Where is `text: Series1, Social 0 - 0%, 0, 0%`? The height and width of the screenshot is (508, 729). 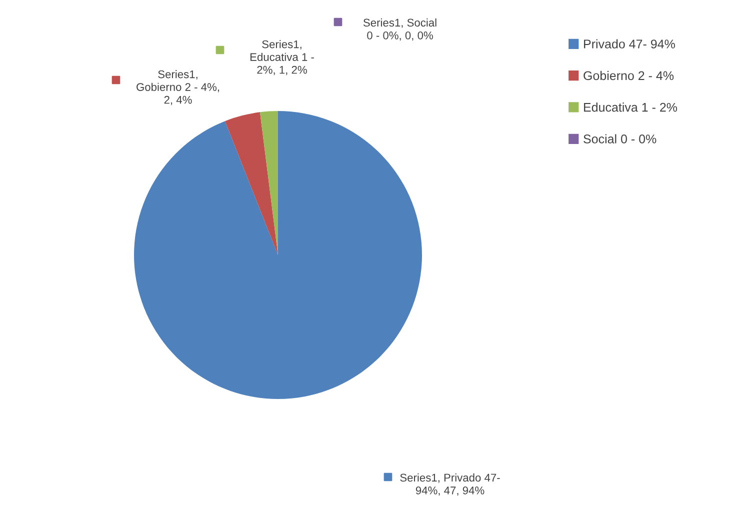 text: Series1, Social 0 - 0%, 0, 0% is located at coordinates (399, 29).